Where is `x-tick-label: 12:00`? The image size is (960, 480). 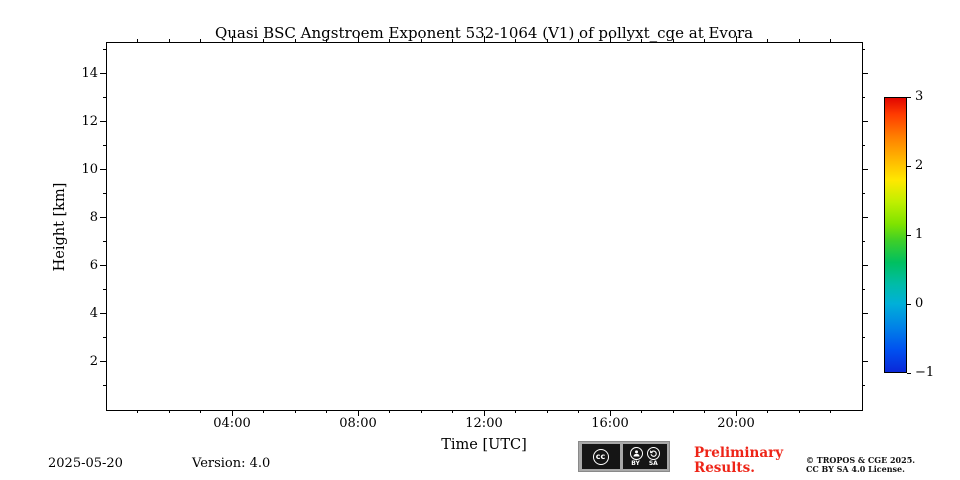
x-tick-label: 12:00 is located at coordinates (484, 423).